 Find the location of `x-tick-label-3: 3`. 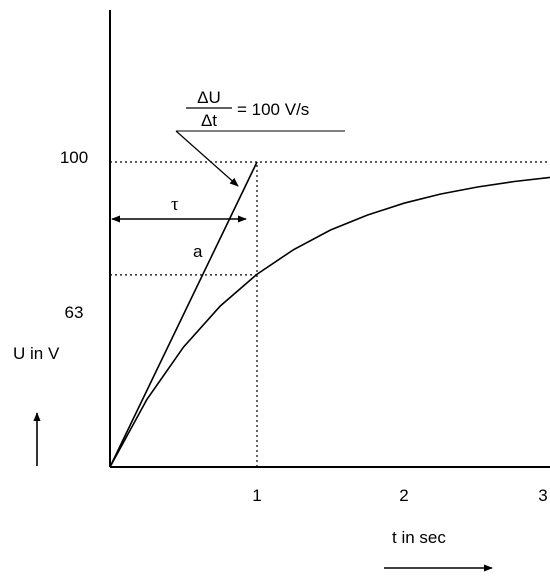

x-tick-label-3: 3 is located at coordinates (542, 495).